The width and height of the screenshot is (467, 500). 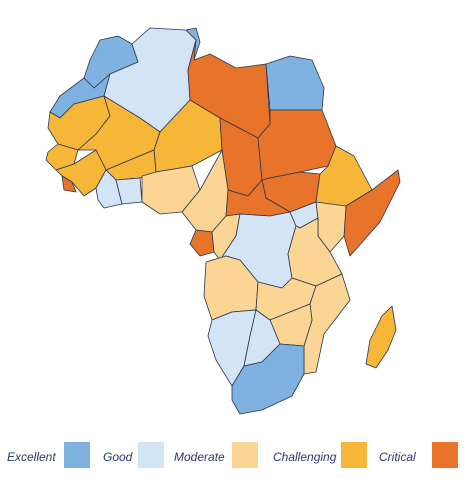 What do you see at coordinates (305, 457) in the screenshot?
I see `legend-label: Challenging` at bounding box center [305, 457].